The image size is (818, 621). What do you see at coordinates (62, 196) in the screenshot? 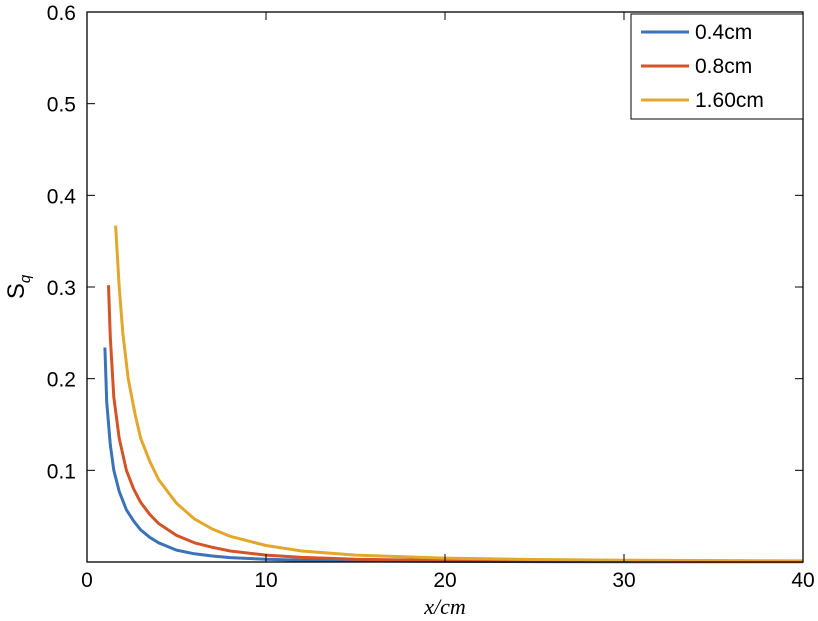
I see `y-tick-label: 0.4` at bounding box center [62, 196].